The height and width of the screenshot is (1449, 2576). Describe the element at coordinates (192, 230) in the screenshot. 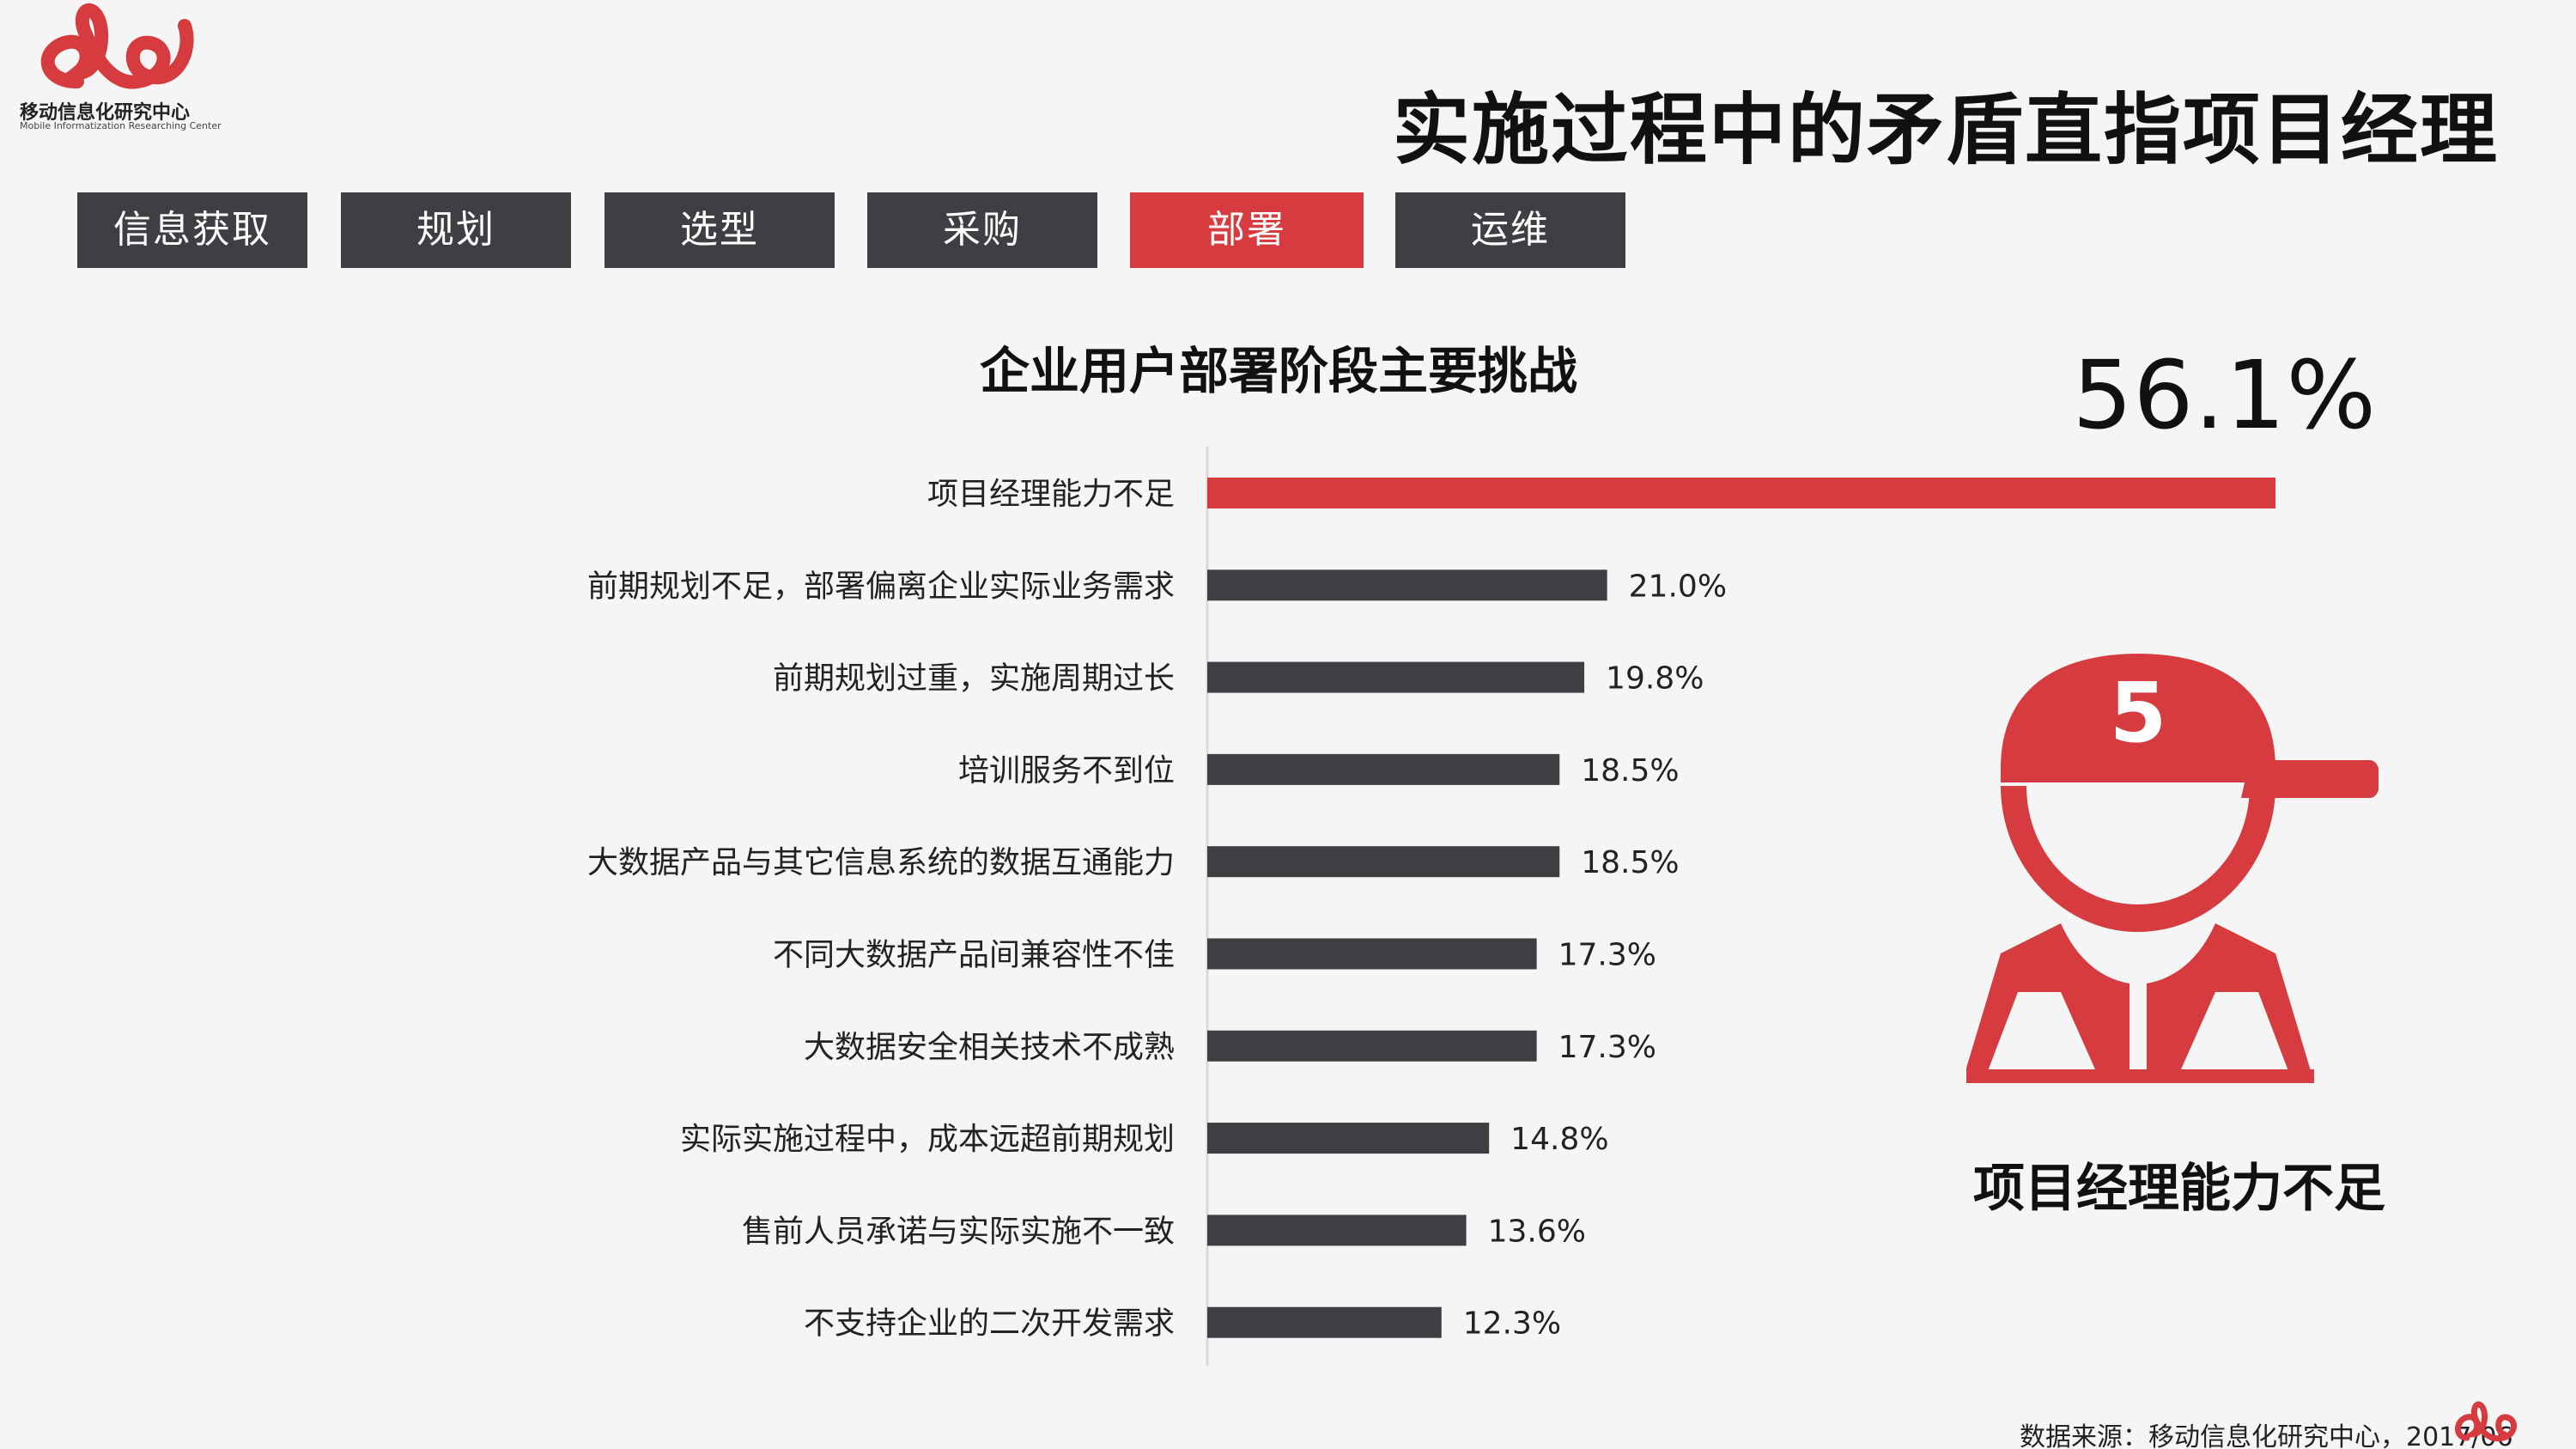

I see `tab-info-gathering: 信息获取` at that location.